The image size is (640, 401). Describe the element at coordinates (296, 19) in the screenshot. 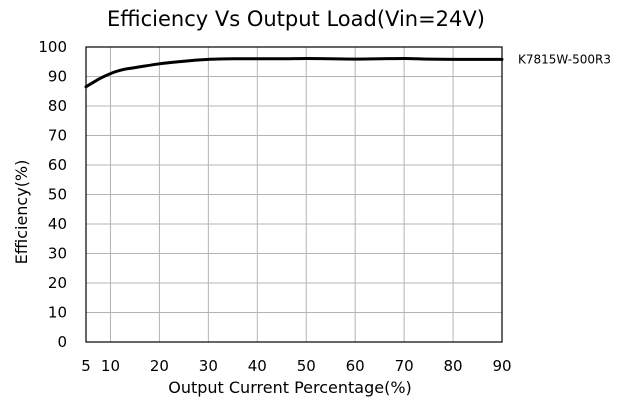

I see `chart-title: Efficiency Vs Output Load(Vin=24V)` at that location.